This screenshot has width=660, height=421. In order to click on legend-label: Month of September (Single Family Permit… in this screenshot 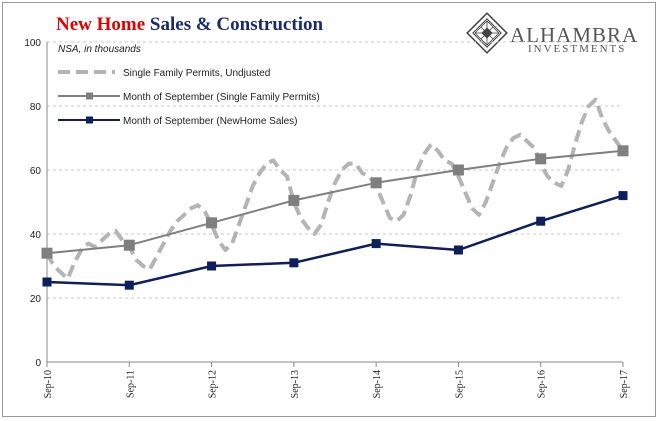, I will do `click(221, 97)`.